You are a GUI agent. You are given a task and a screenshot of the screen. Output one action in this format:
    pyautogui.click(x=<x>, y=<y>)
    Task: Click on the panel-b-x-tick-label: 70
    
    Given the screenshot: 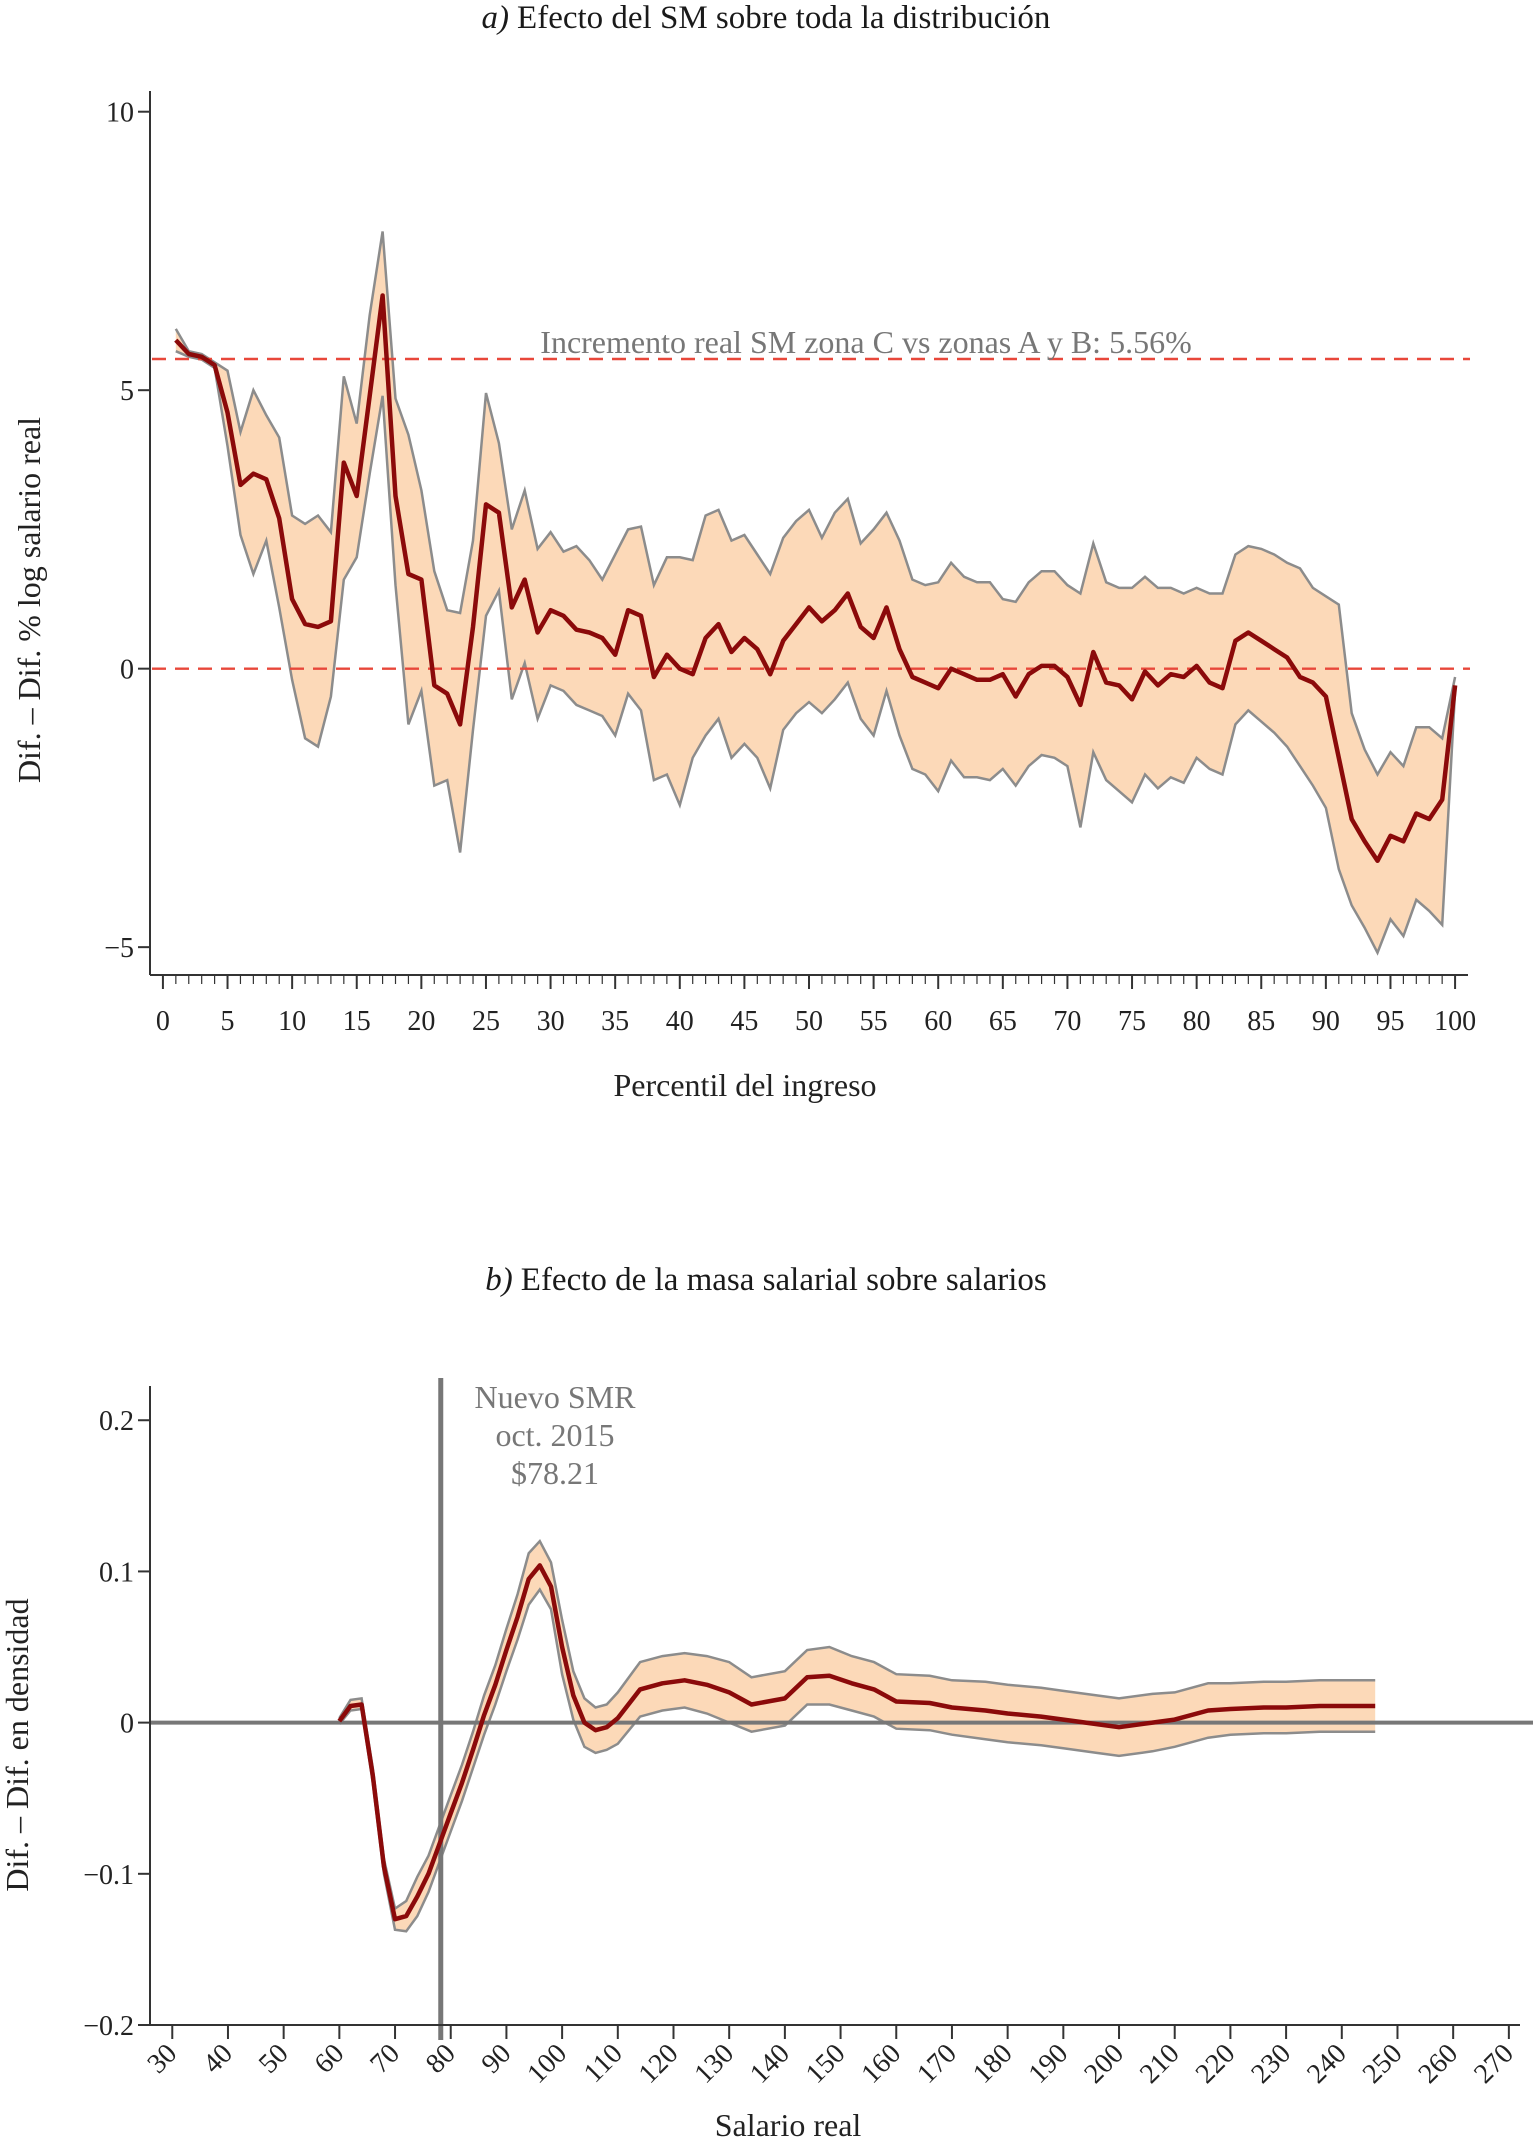 What is the action you would take?
    pyautogui.click(x=385, y=2059)
    